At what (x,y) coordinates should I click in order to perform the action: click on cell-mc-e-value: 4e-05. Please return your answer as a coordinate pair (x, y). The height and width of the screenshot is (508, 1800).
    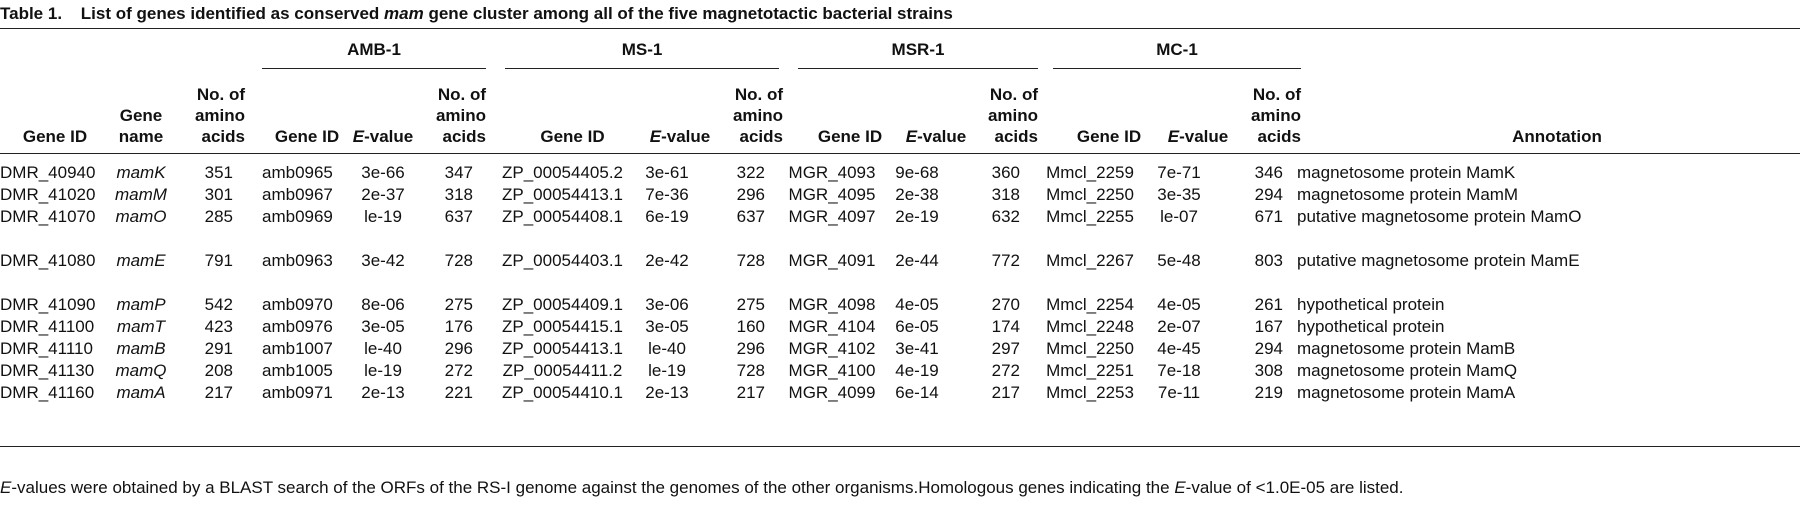
    Looking at the image, I should click on (1179, 304).